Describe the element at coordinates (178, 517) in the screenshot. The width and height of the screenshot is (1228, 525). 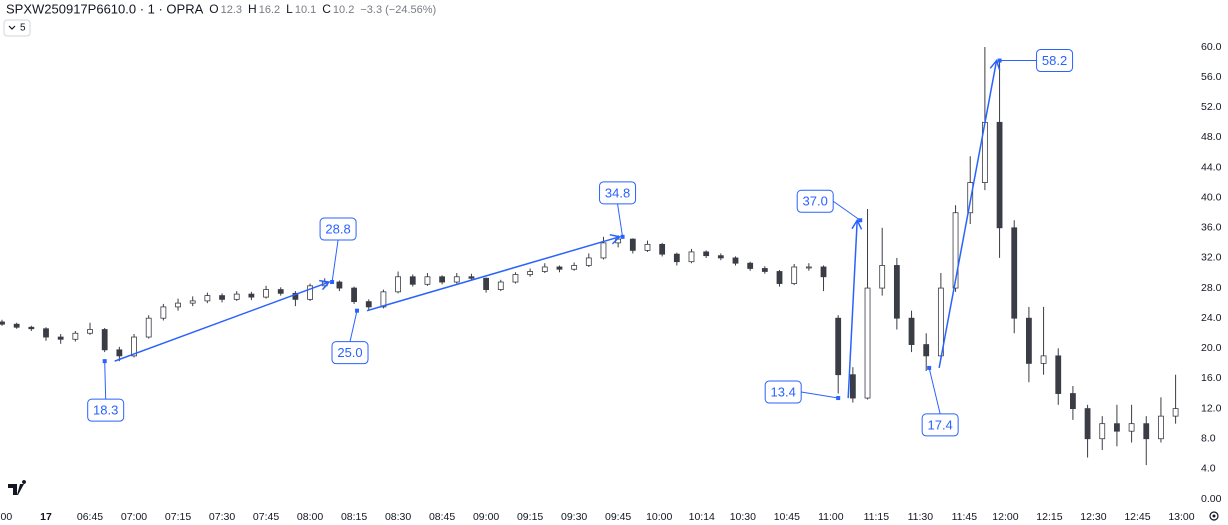
I see `x-tick-label: 07:15` at that location.